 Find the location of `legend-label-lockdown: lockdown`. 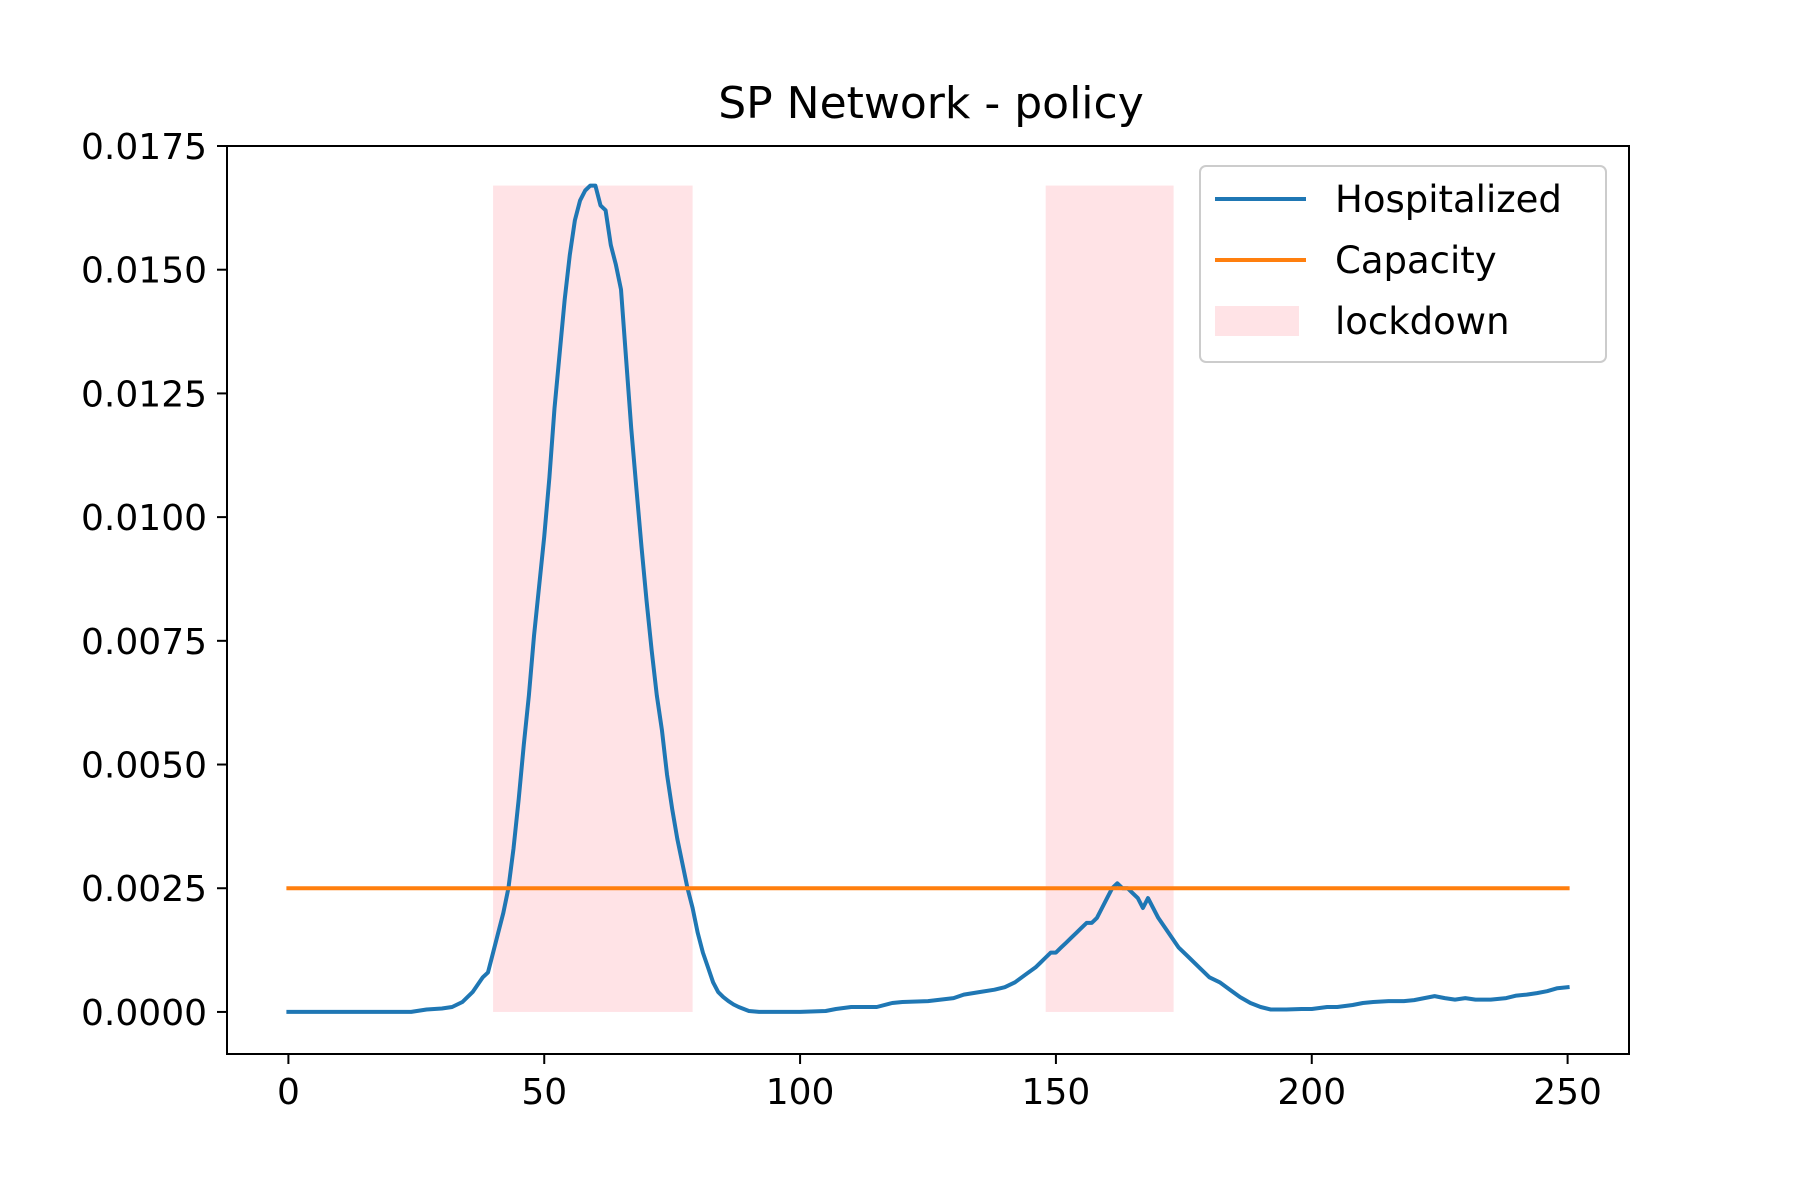

legend-label-lockdown: lockdown is located at coordinates (1422, 321).